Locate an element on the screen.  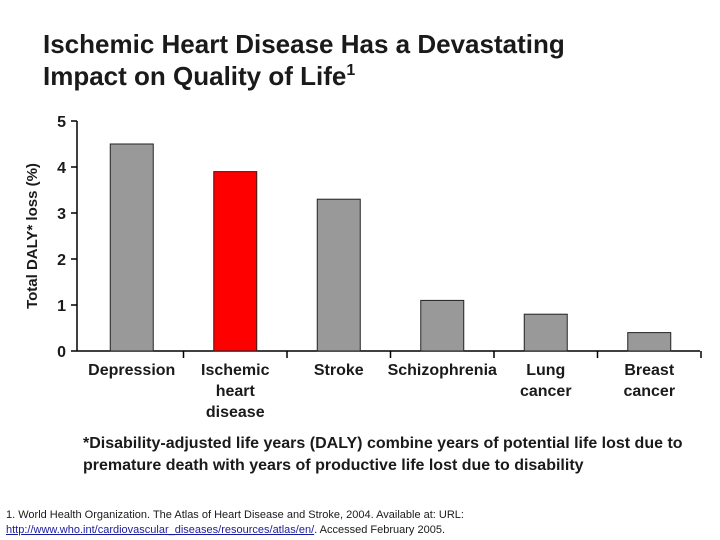
reference-suffix: . Accessed February 2005. is located at coordinates (380, 530).